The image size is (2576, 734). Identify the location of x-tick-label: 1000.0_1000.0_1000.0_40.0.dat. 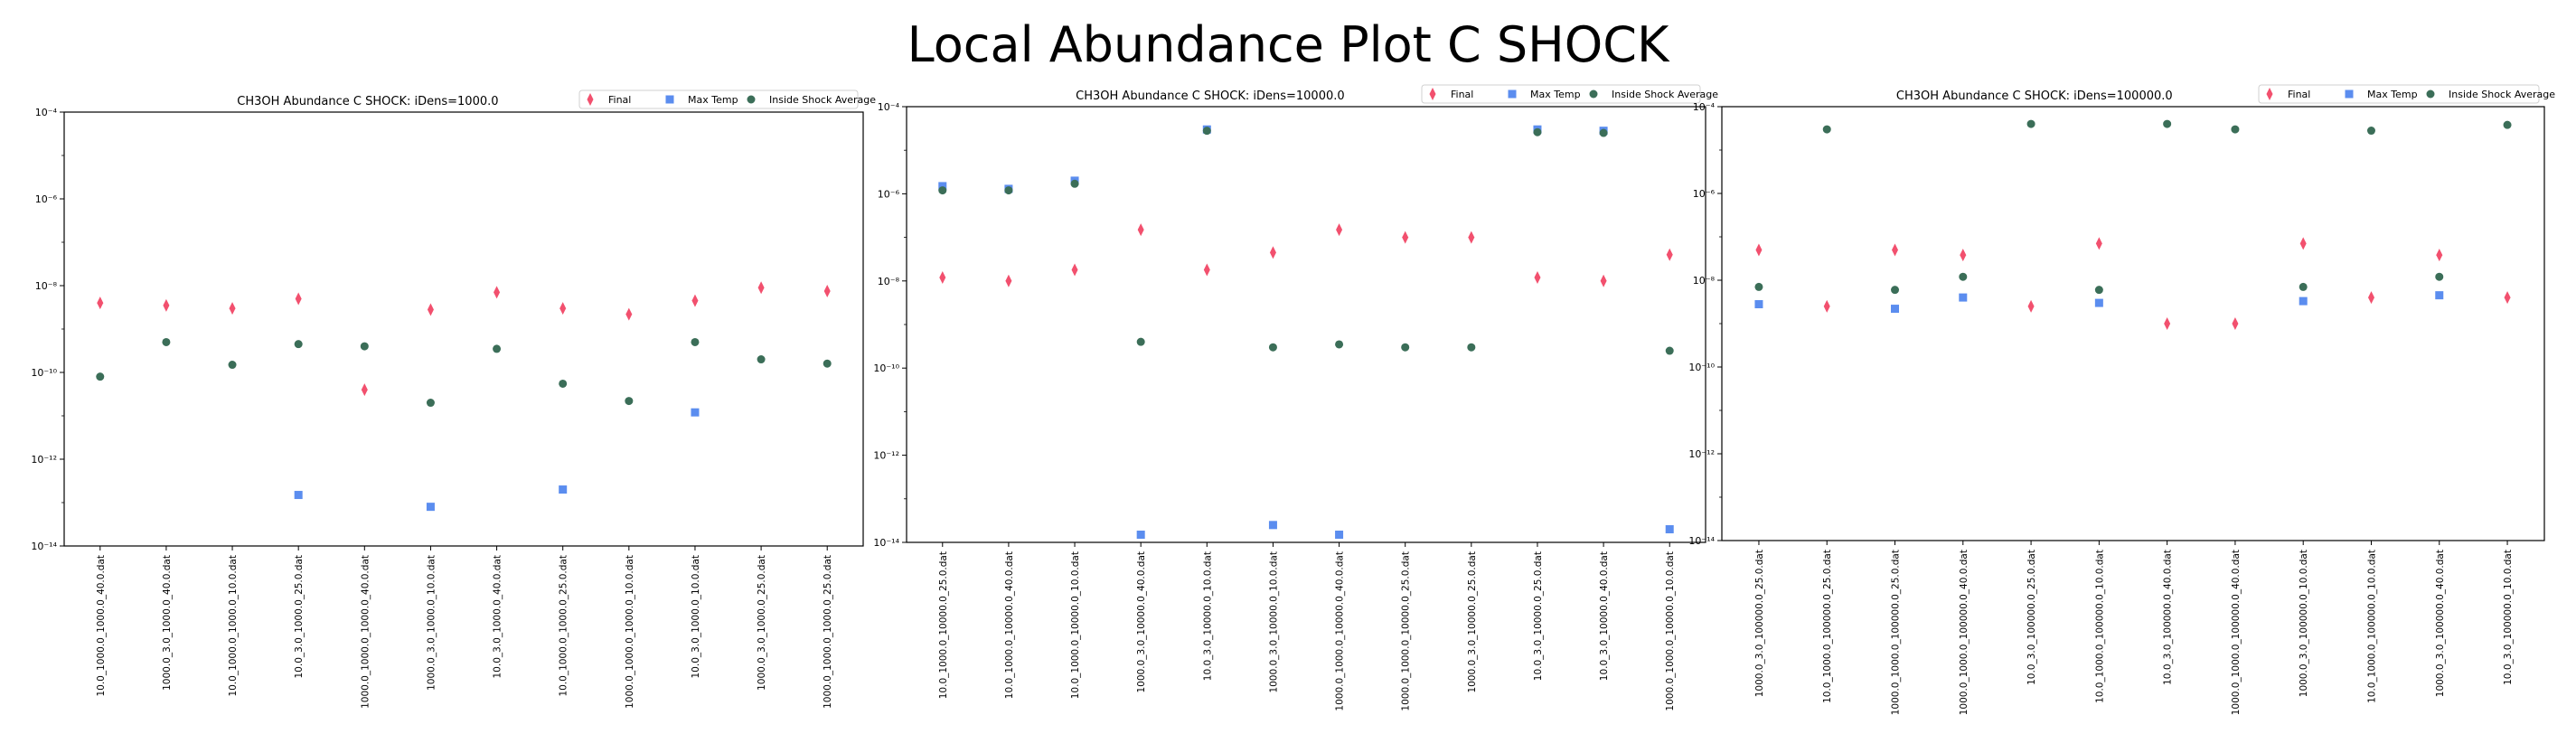
(365, 632).